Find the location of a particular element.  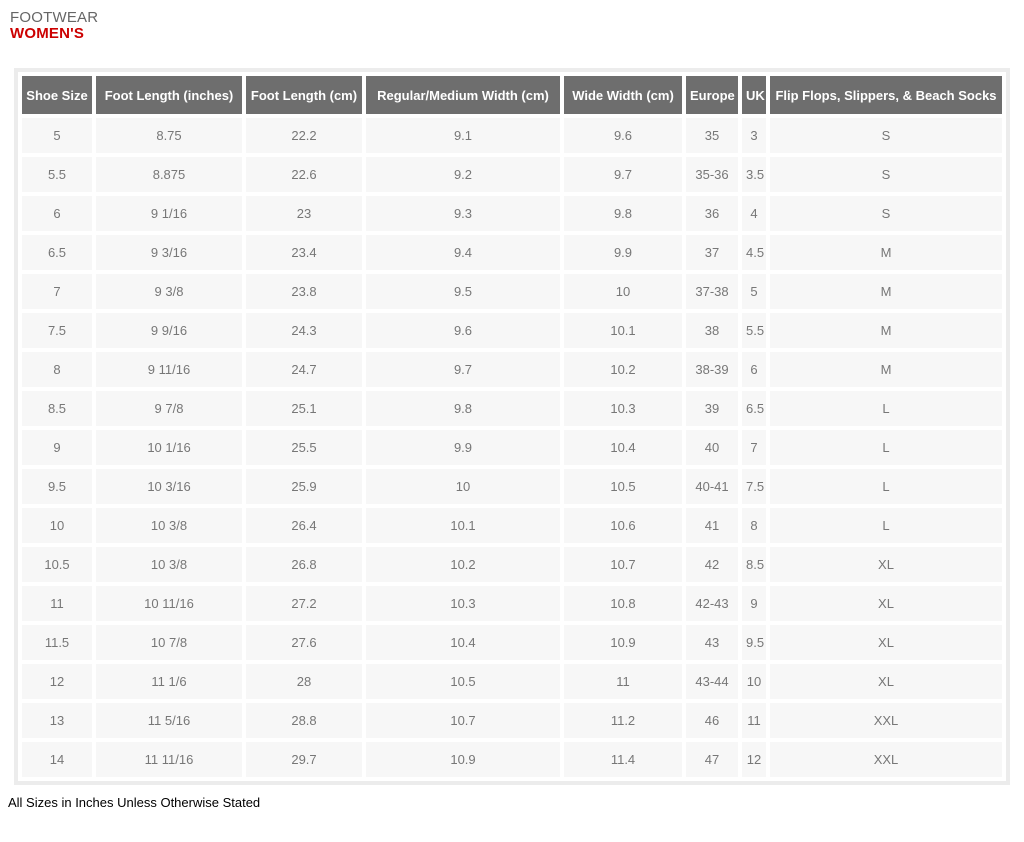

table-cell: 9 1/16 is located at coordinates (169, 213).